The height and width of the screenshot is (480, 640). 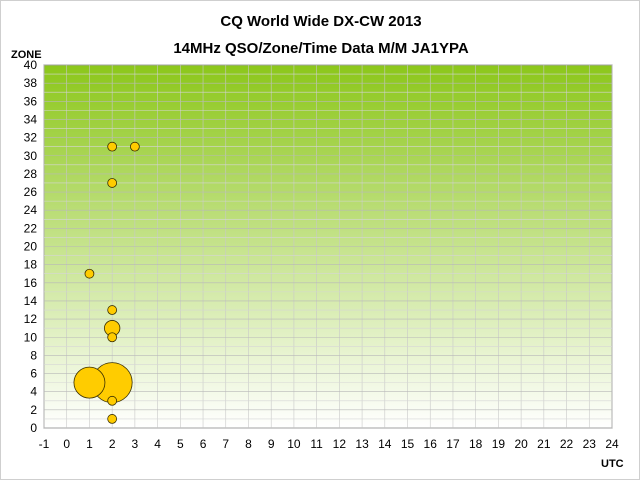 What do you see at coordinates (31, 337) in the screenshot?
I see `y-tick-label: 10` at bounding box center [31, 337].